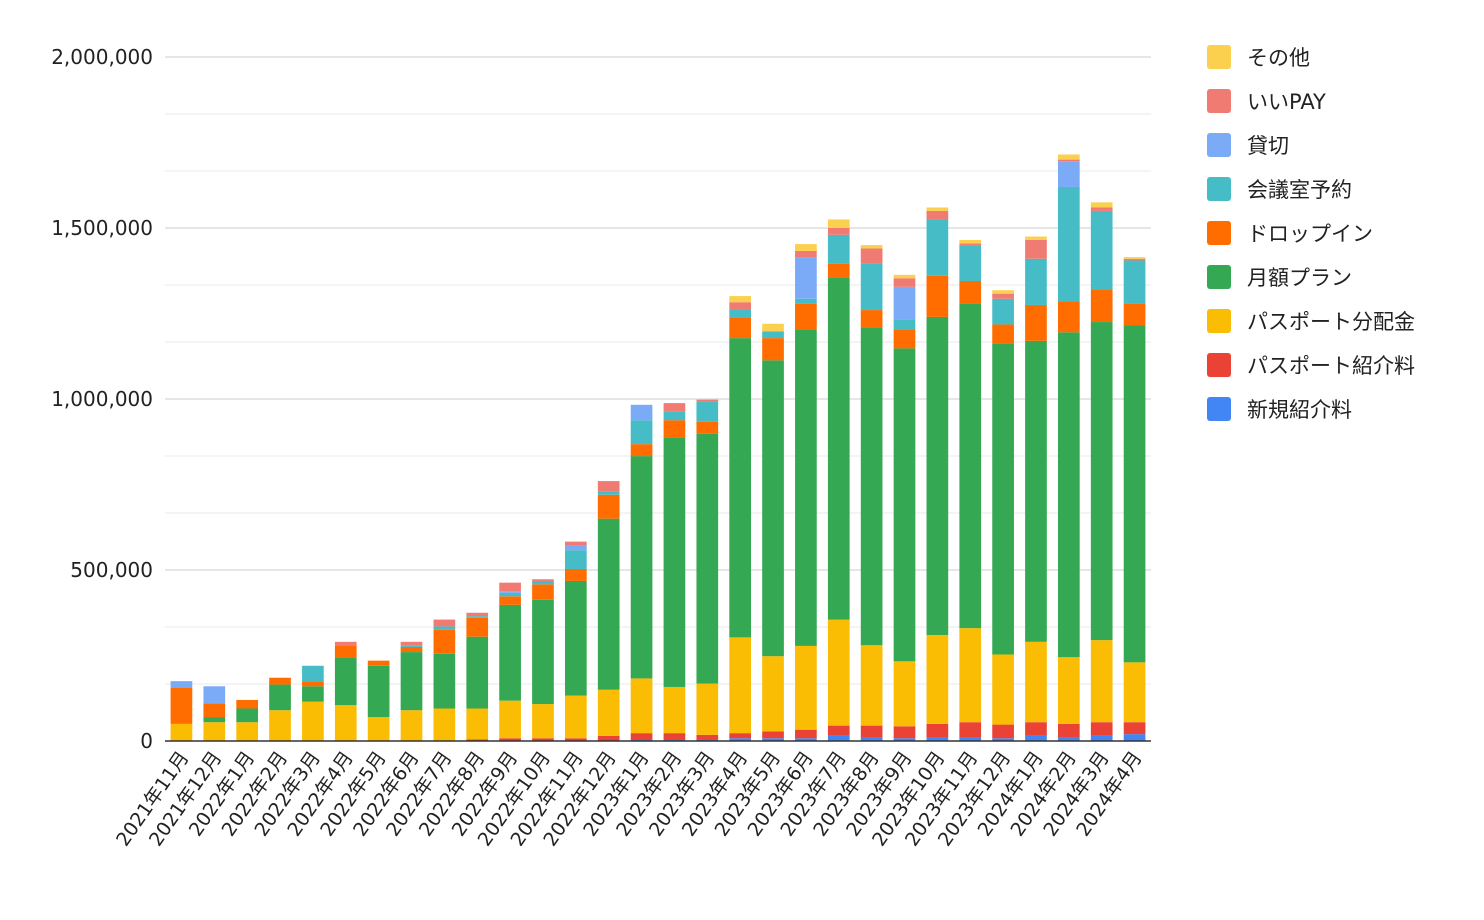 Image resolution: width=1484 pixels, height=920 pixels. What do you see at coordinates (1266, 101) in the screenshot?
I see `legend-item: いいPAY` at bounding box center [1266, 101].